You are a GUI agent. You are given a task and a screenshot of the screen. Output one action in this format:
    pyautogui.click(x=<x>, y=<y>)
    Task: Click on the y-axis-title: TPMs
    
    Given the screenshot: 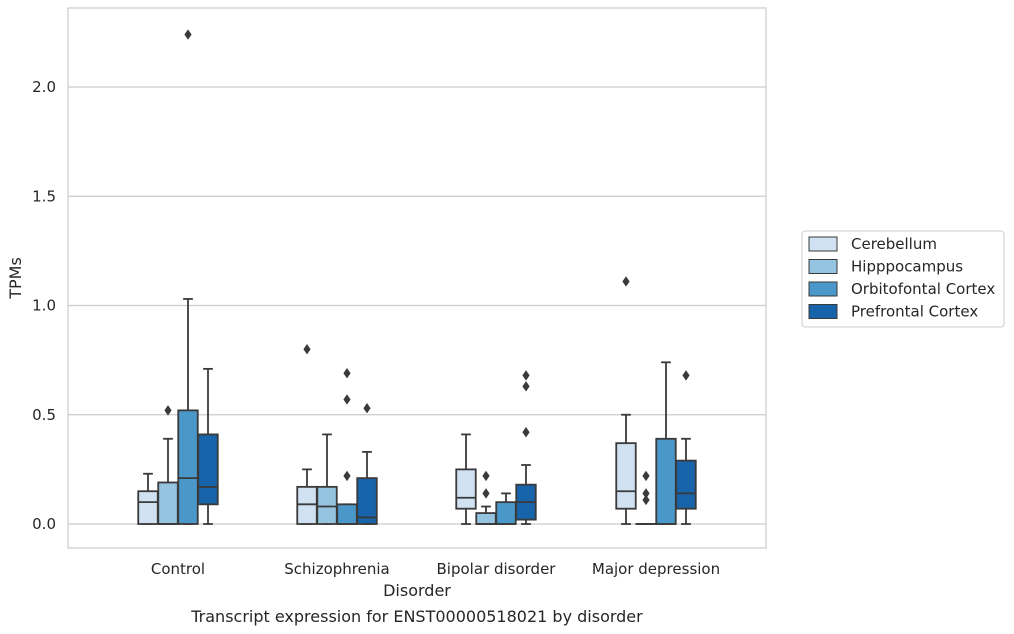 What is the action you would take?
    pyautogui.click(x=15, y=278)
    